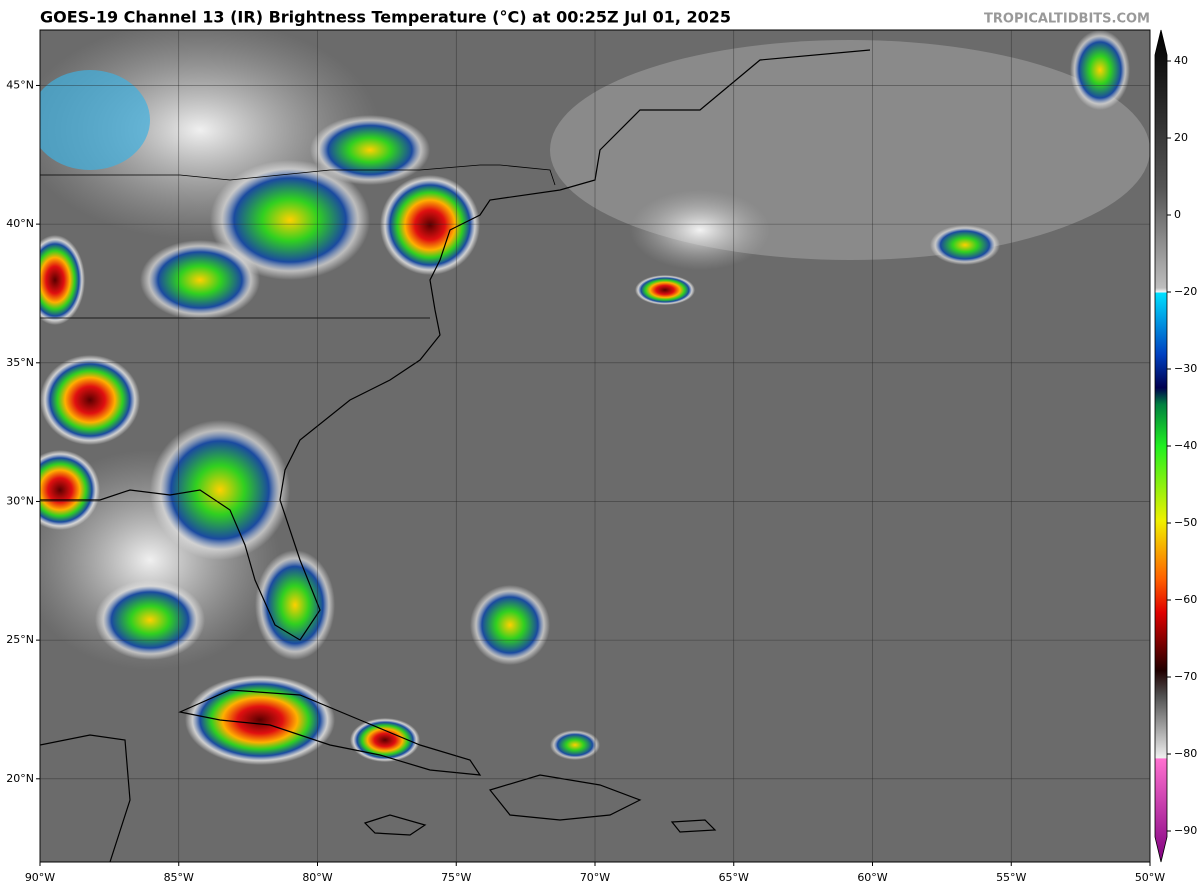  What do you see at coordinates (20, 639) in the screenshot?
I see `y-tick-label: 25°N` at bounding box center [20, 639].